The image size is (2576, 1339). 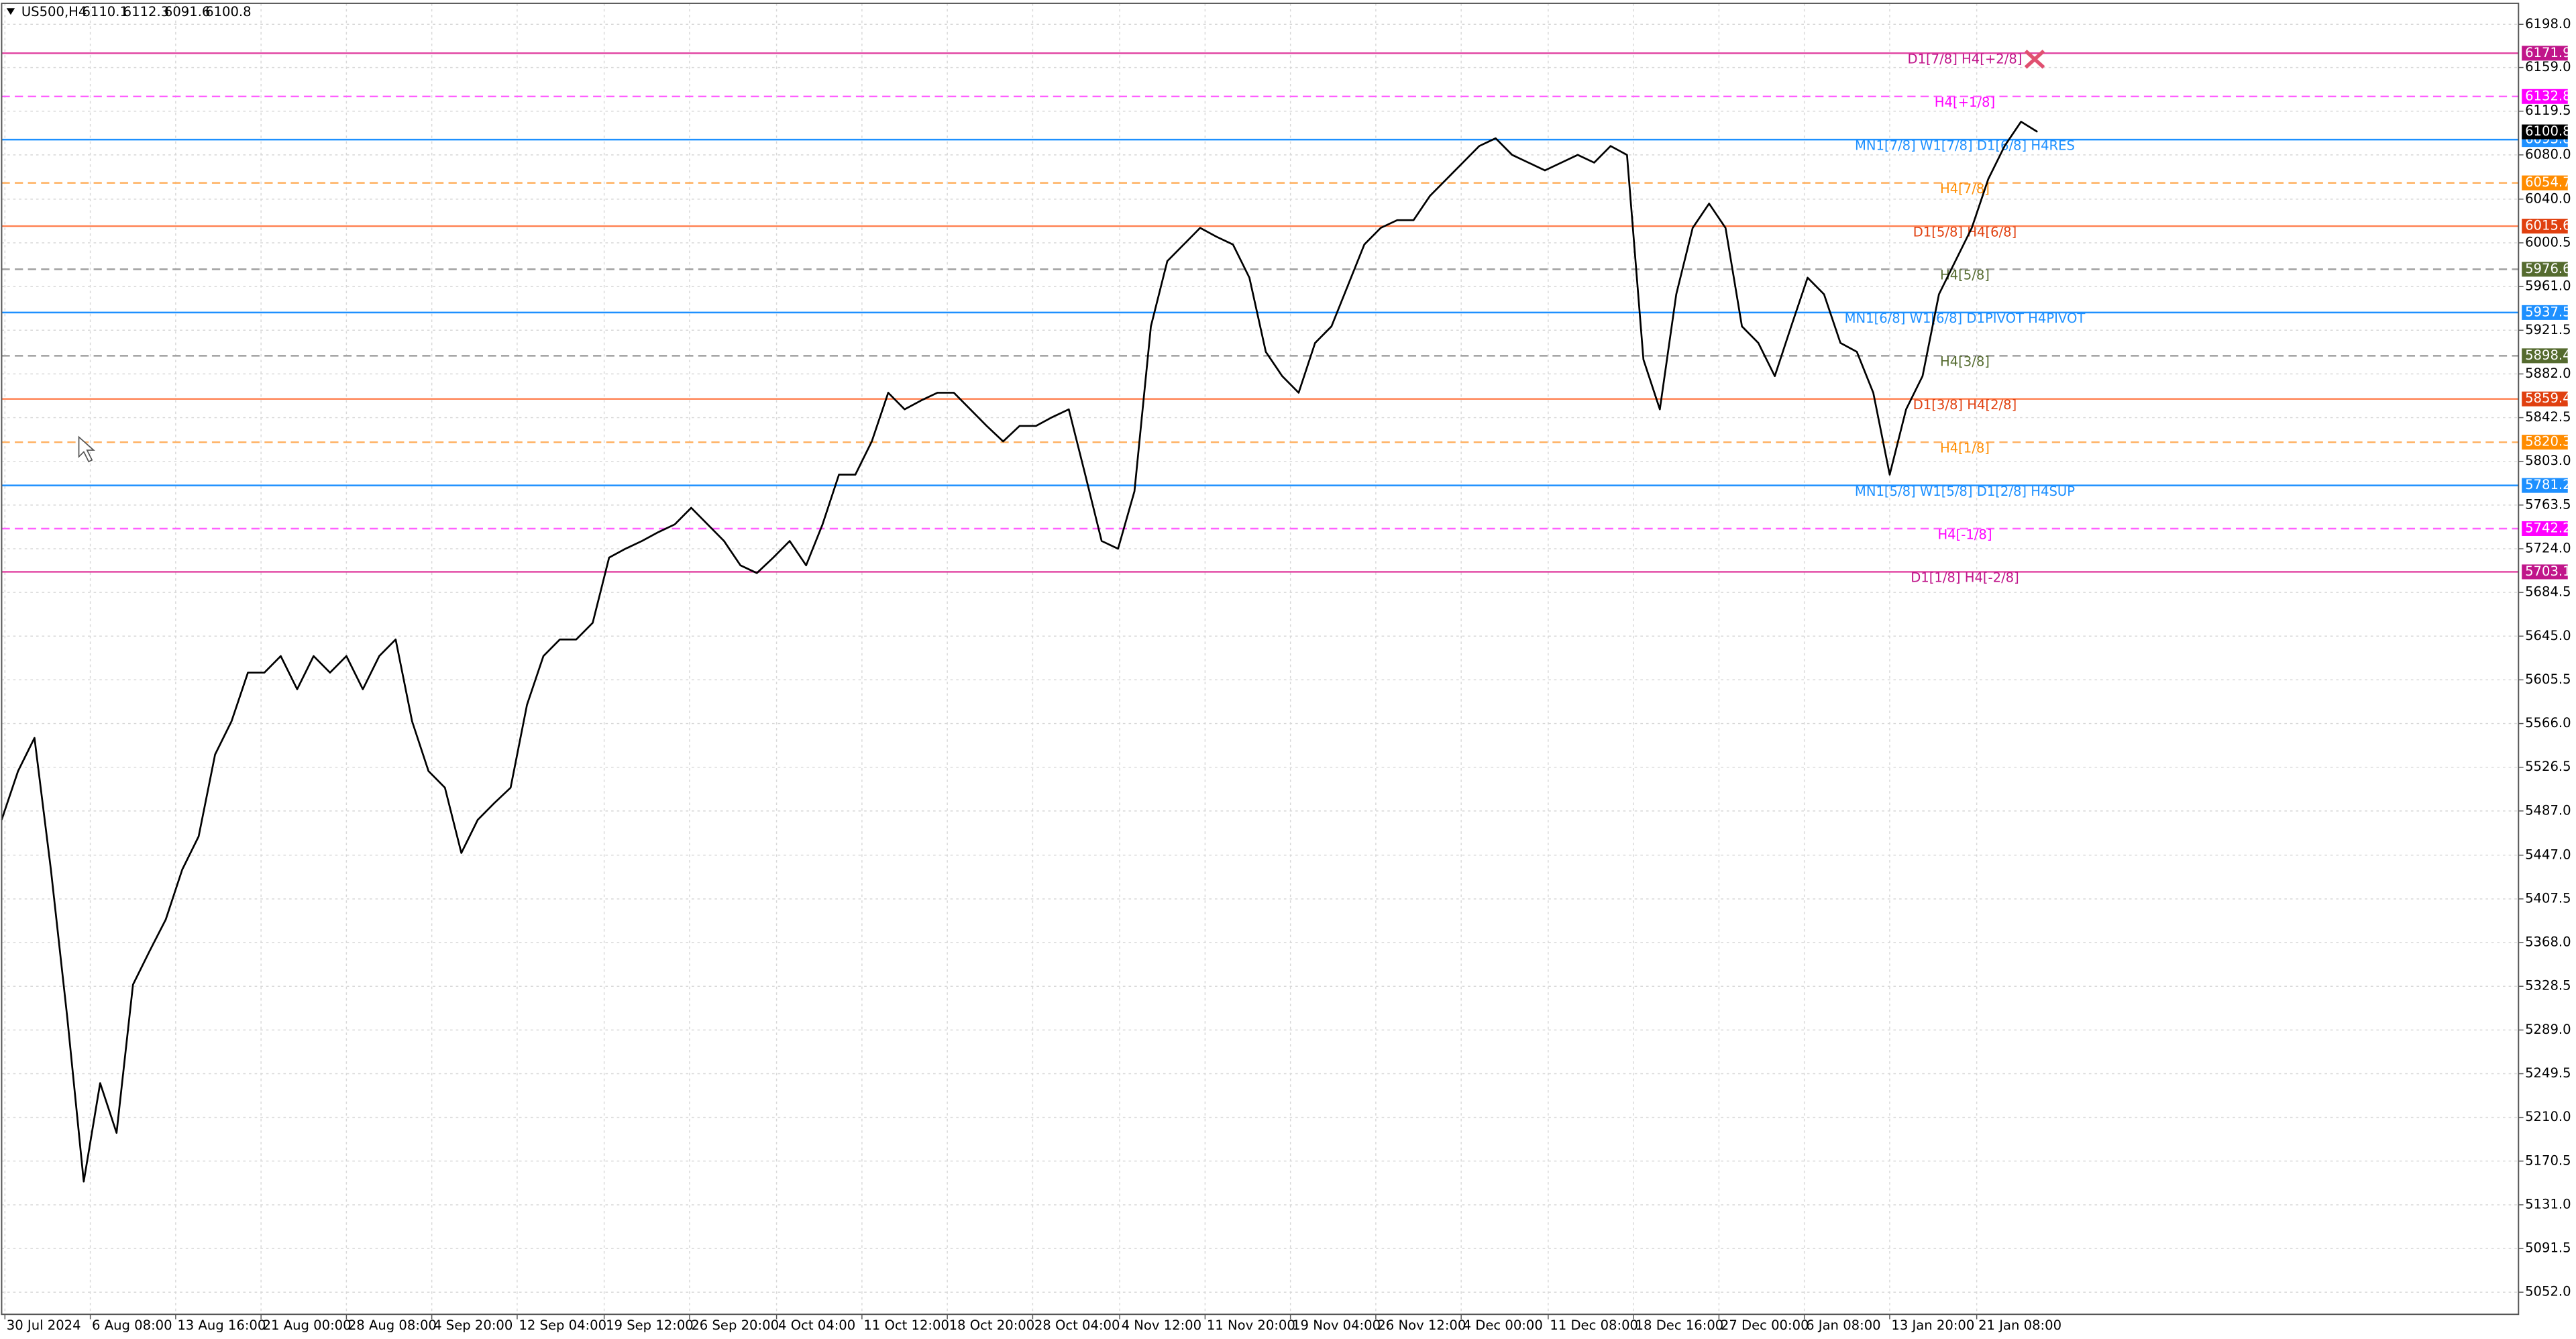 What do you see at coordinates (2548, 24) in the screenshot?
I see `y-tick-label: 6198.0` at bounding box center [2548, 24].